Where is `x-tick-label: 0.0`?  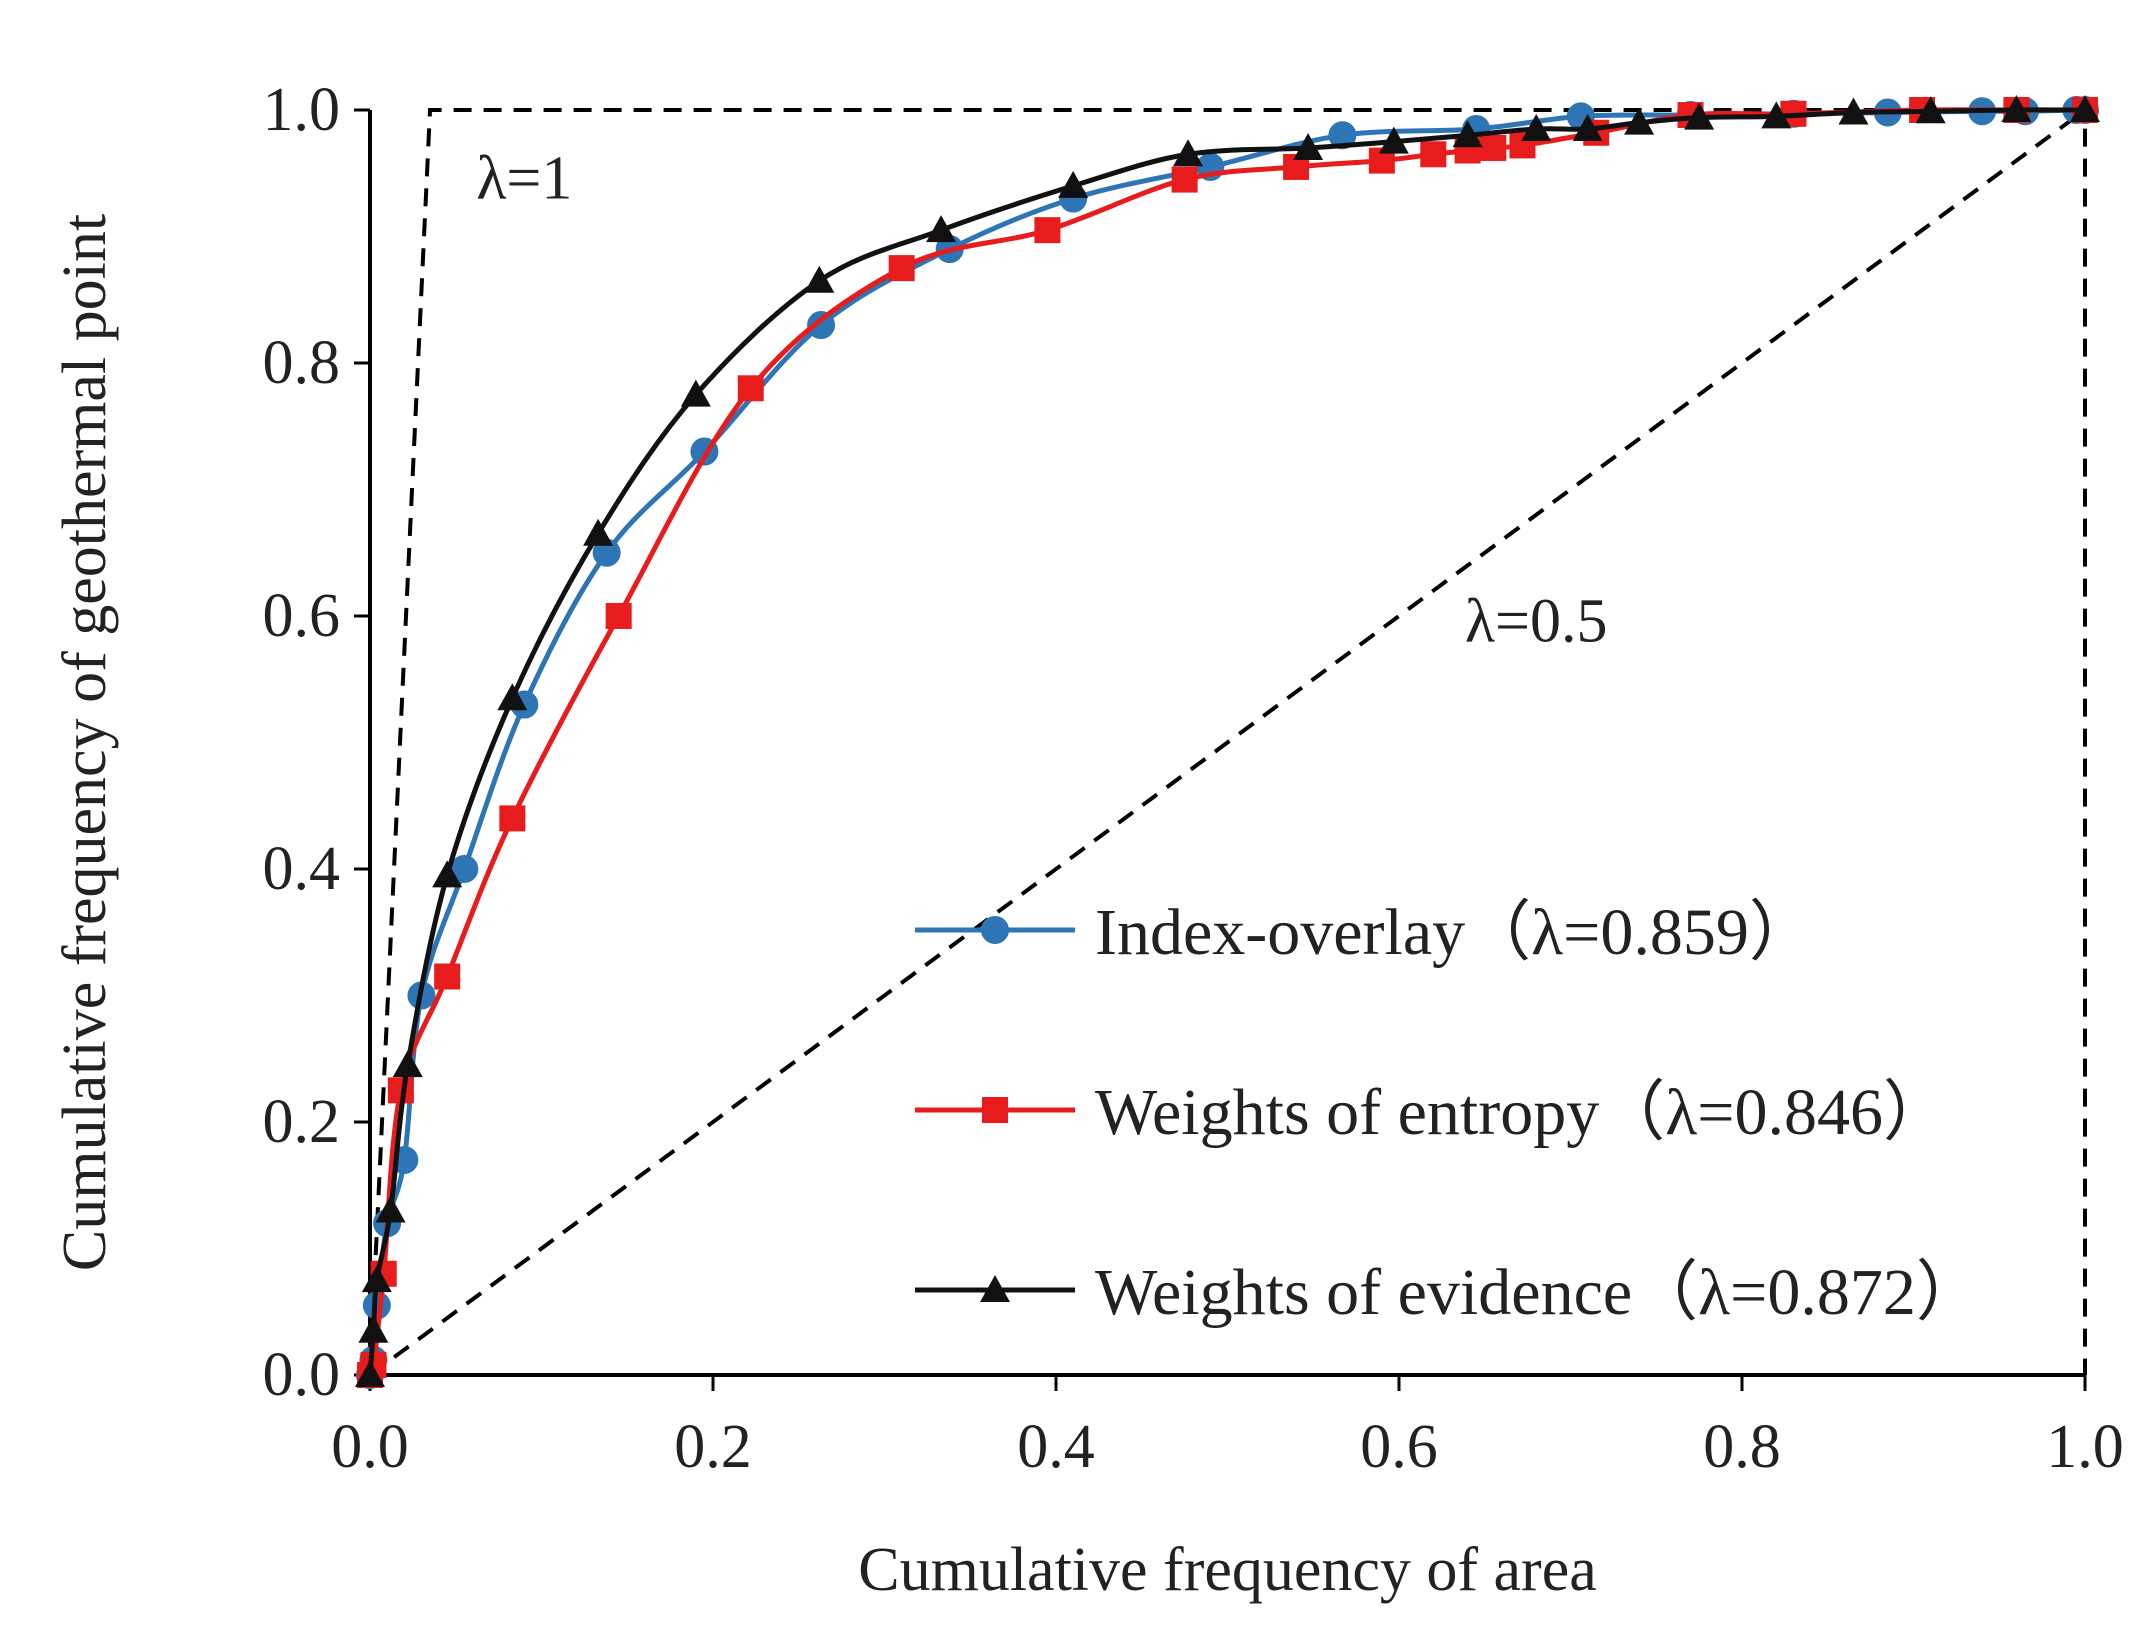 x-tick-label: 0.0 is located at coordinates (370, 1447).